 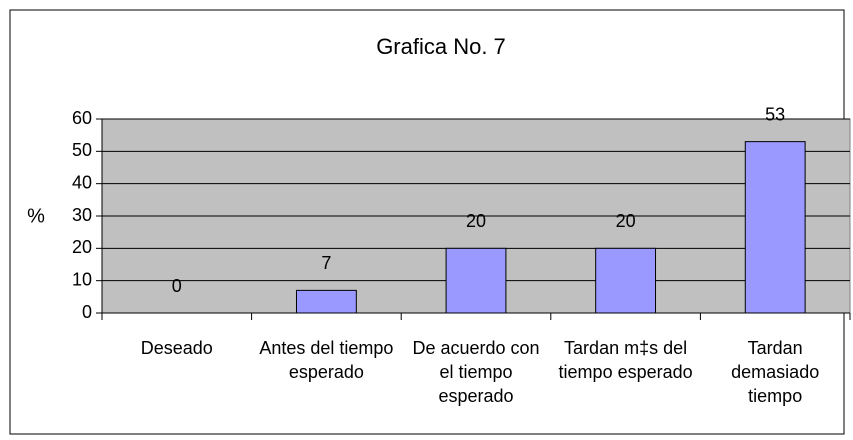 I want to click on chart-title: Grafica No. 7, so click(x=441, y=46).